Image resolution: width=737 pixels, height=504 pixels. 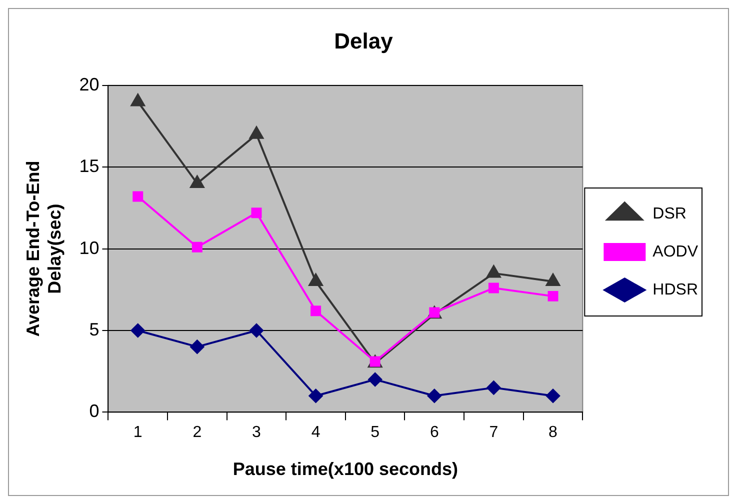 I want to click on x-tick-label: 3, so click(x=257, y=433).